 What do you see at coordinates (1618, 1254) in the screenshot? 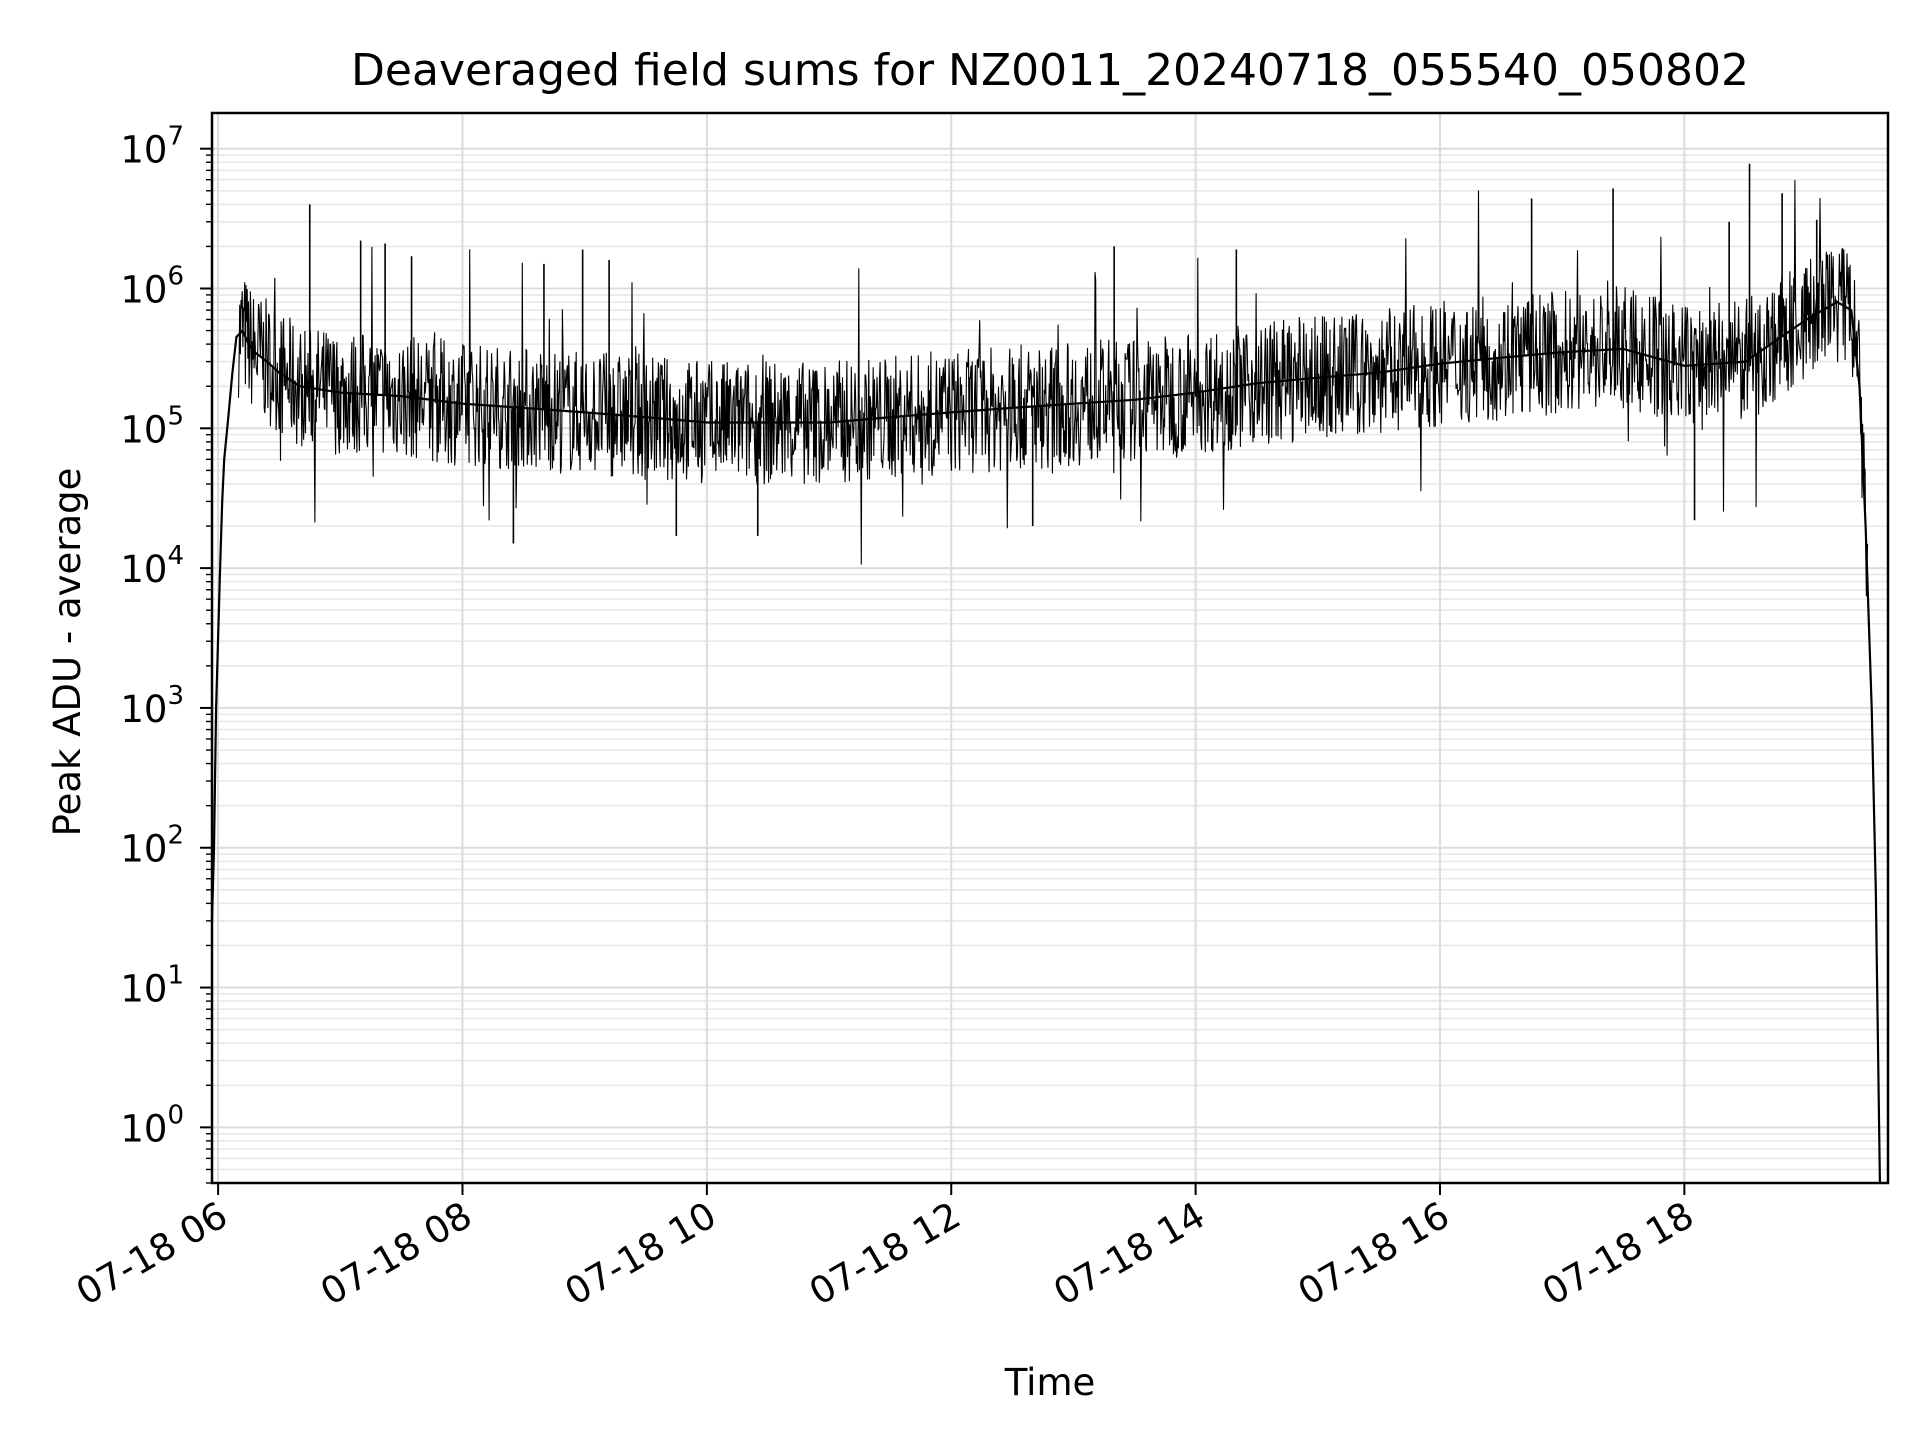
I see `x-tick-label: 07-18 18` at bounding box center [1618, 1254].